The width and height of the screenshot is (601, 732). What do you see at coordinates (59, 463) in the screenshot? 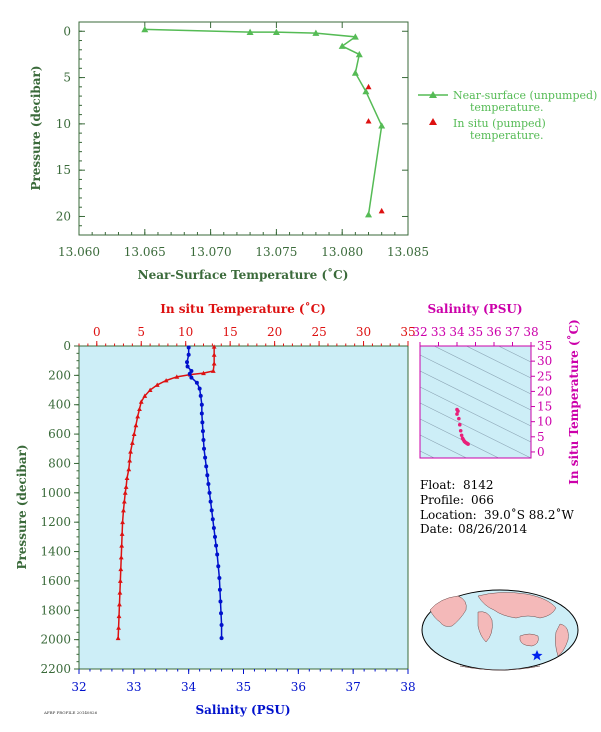
I see `pressure-tick-label: 800` at bounding box center [59, 463].